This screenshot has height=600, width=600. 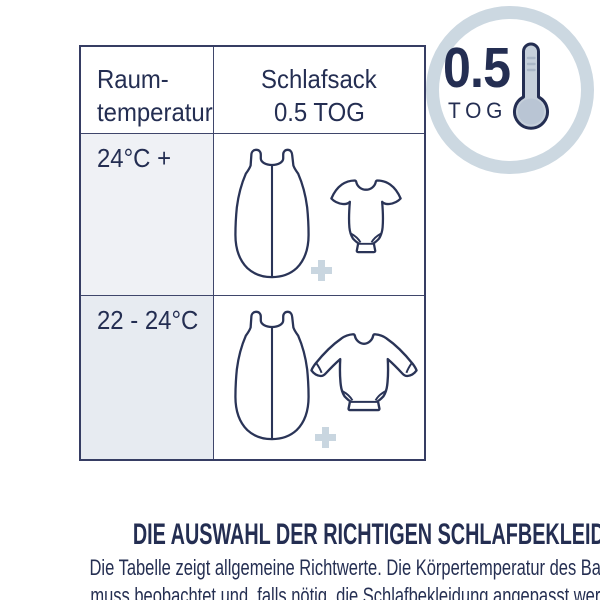 What do you see at coordinates (147, 377) in the screenshot?
I see `row2-temperature-cell: 22 - 24°C` at bounding box center [147, 377].